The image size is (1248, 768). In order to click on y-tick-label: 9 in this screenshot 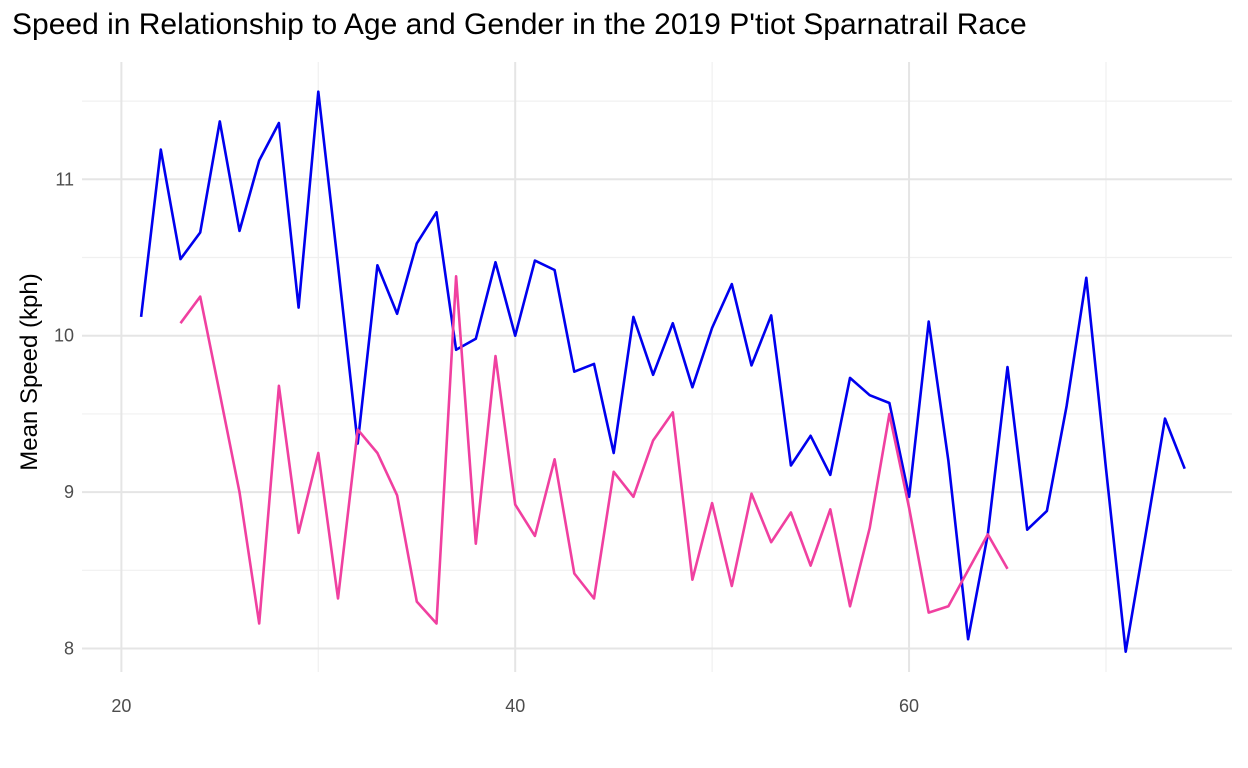, I will do `click(69, 492)`.